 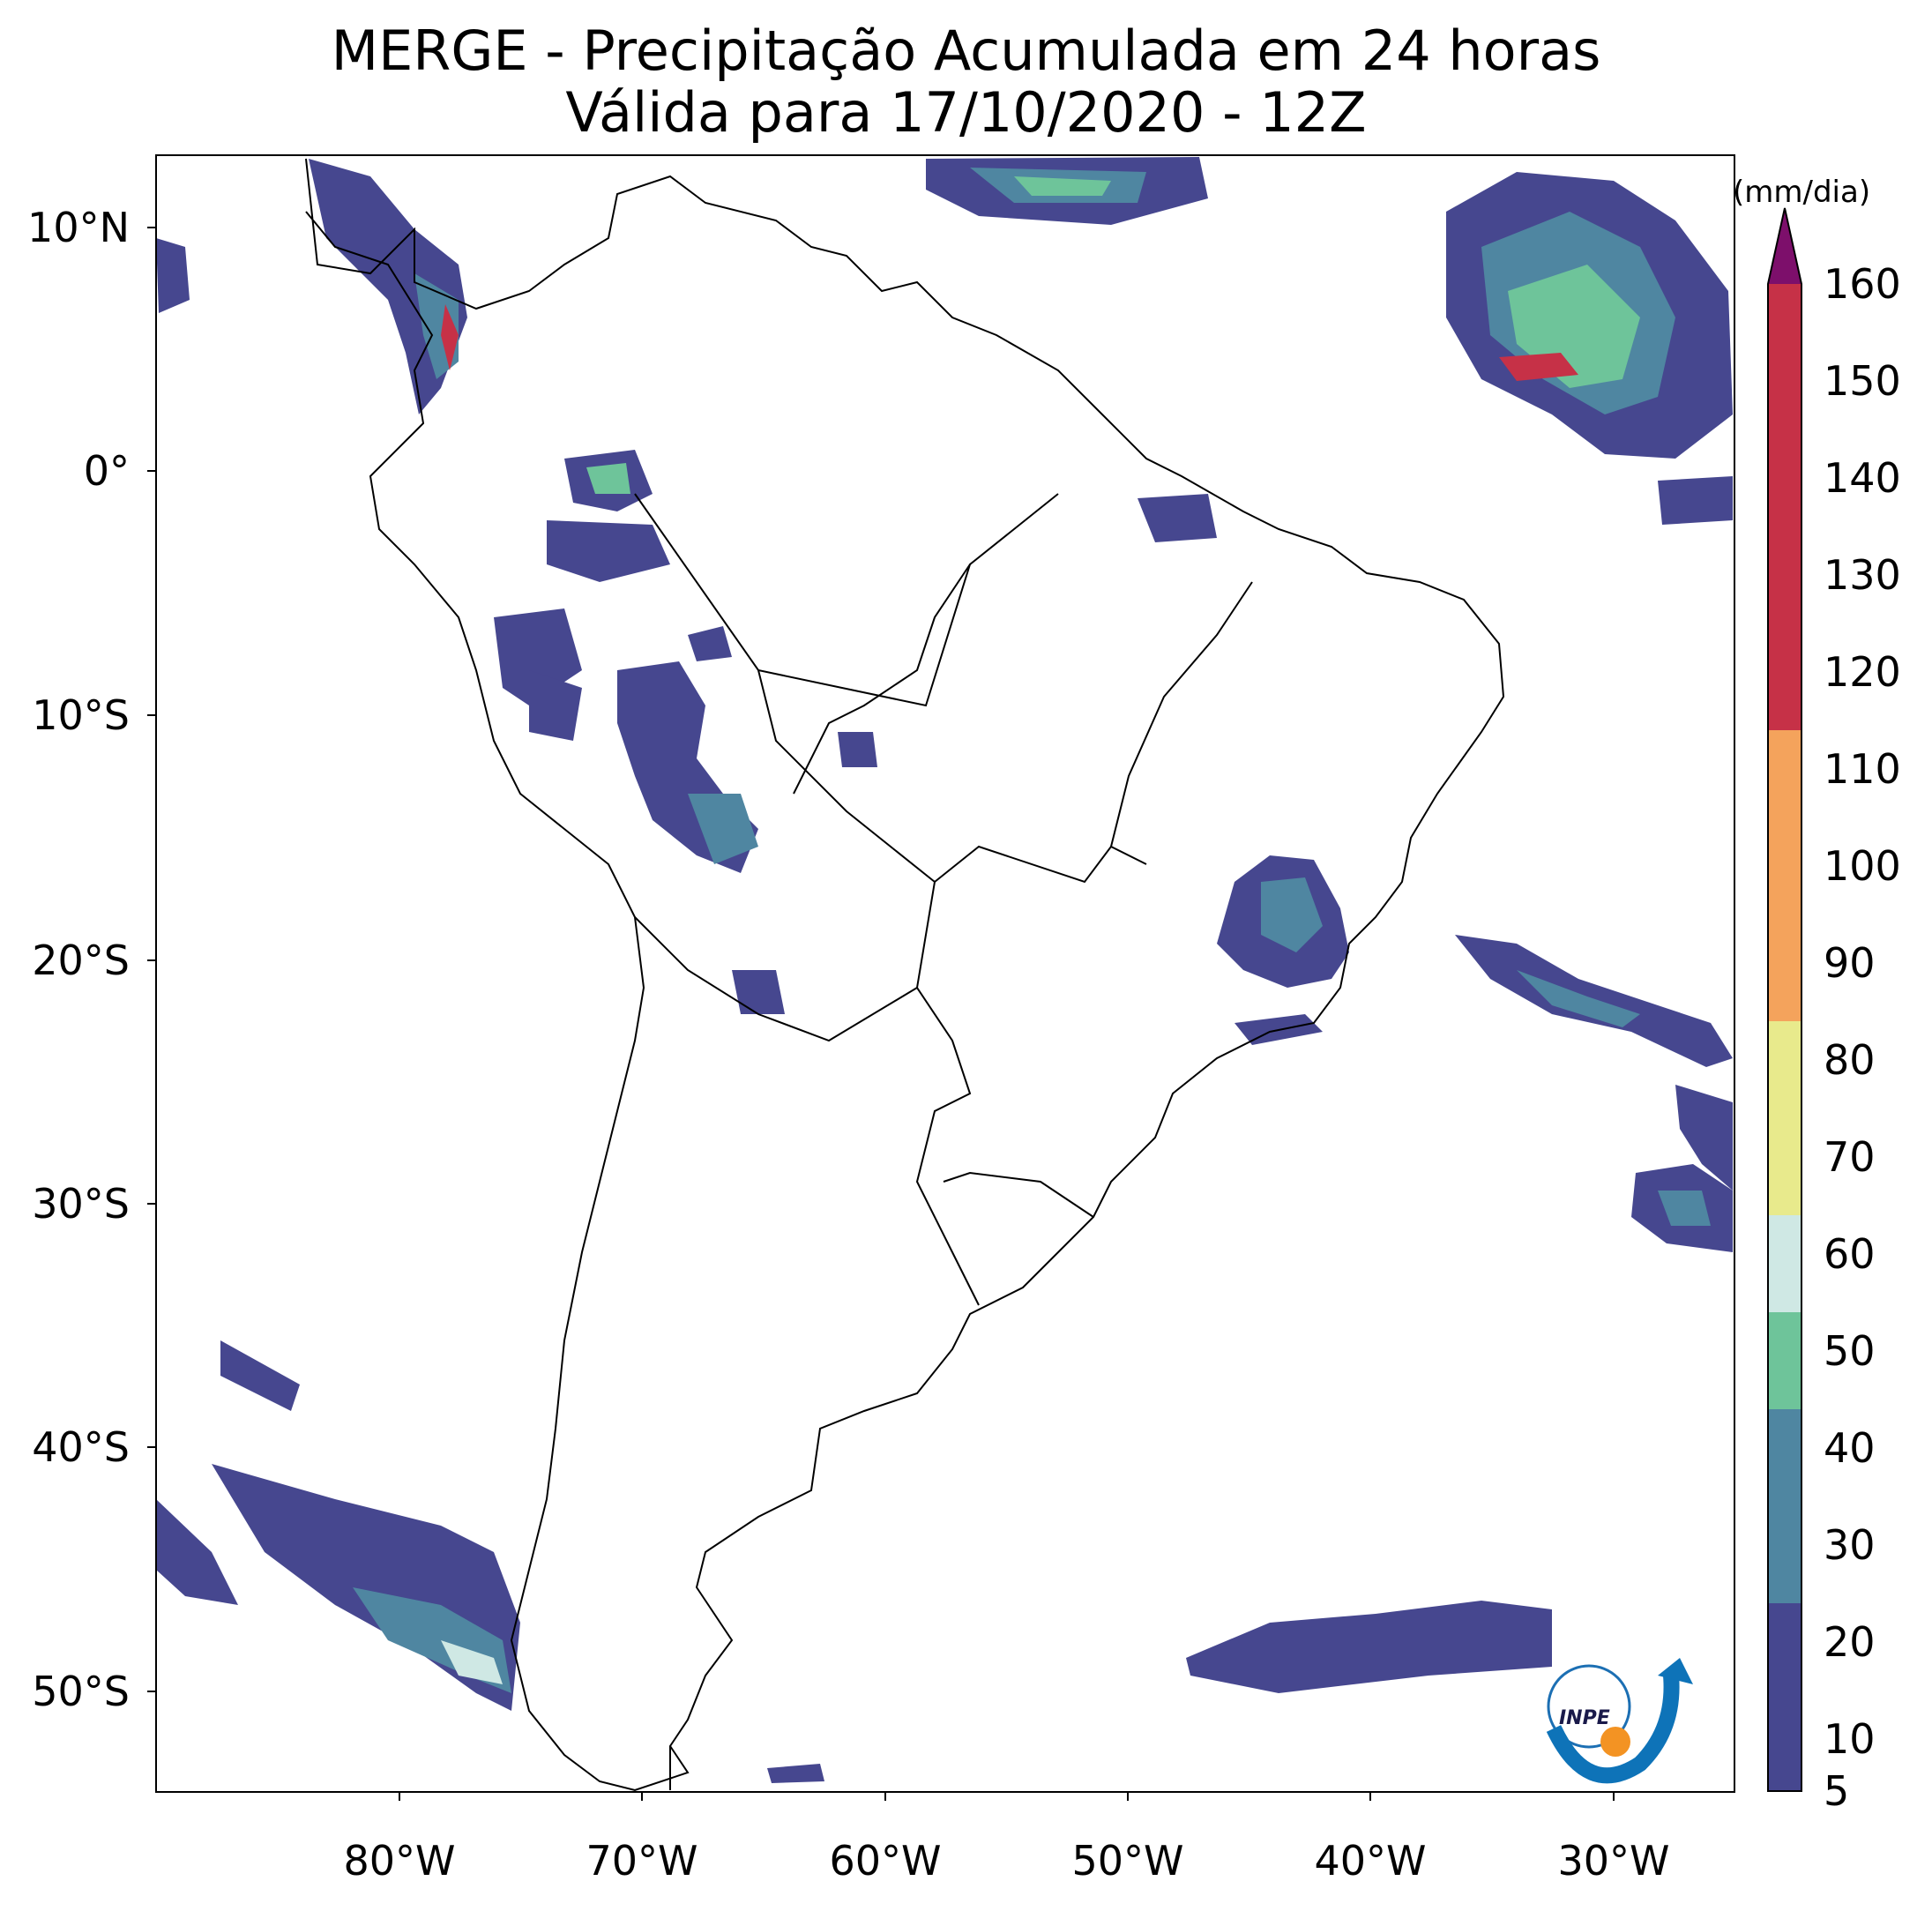 I want to click on colorbar-tick-110: 110, so click(x=1862, y=769).